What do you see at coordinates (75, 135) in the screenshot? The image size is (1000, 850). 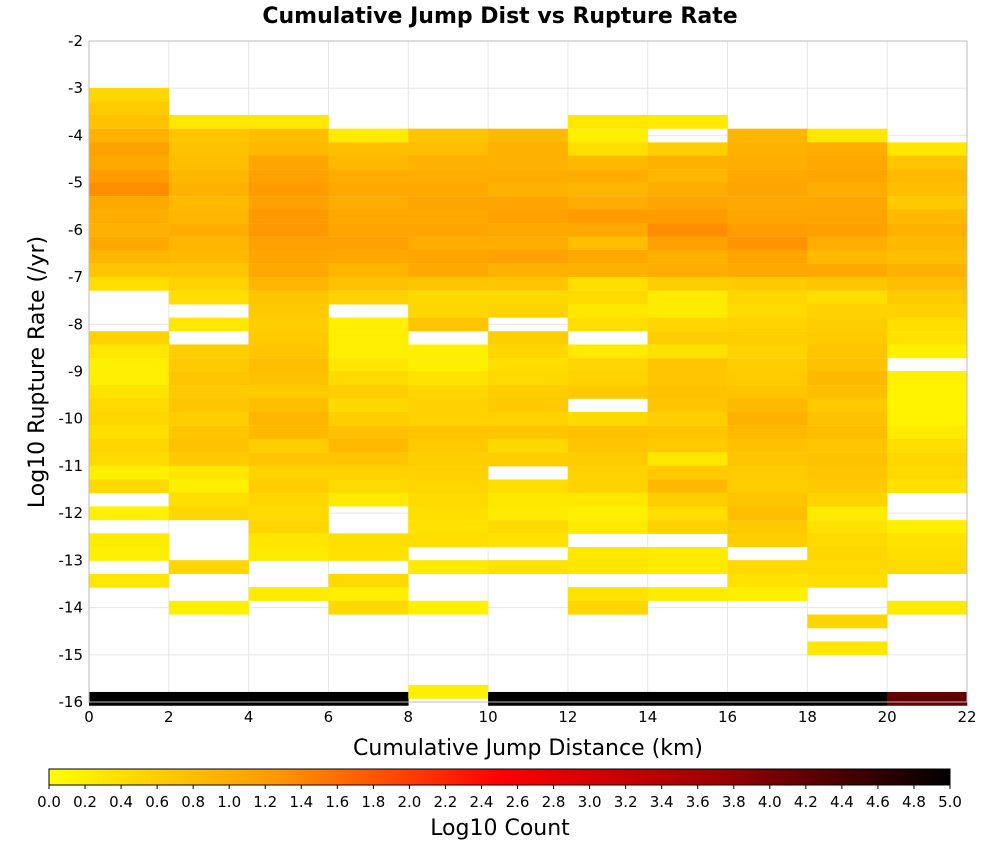 I see `y-tick-label: -4` at bounding box center [75, 135].